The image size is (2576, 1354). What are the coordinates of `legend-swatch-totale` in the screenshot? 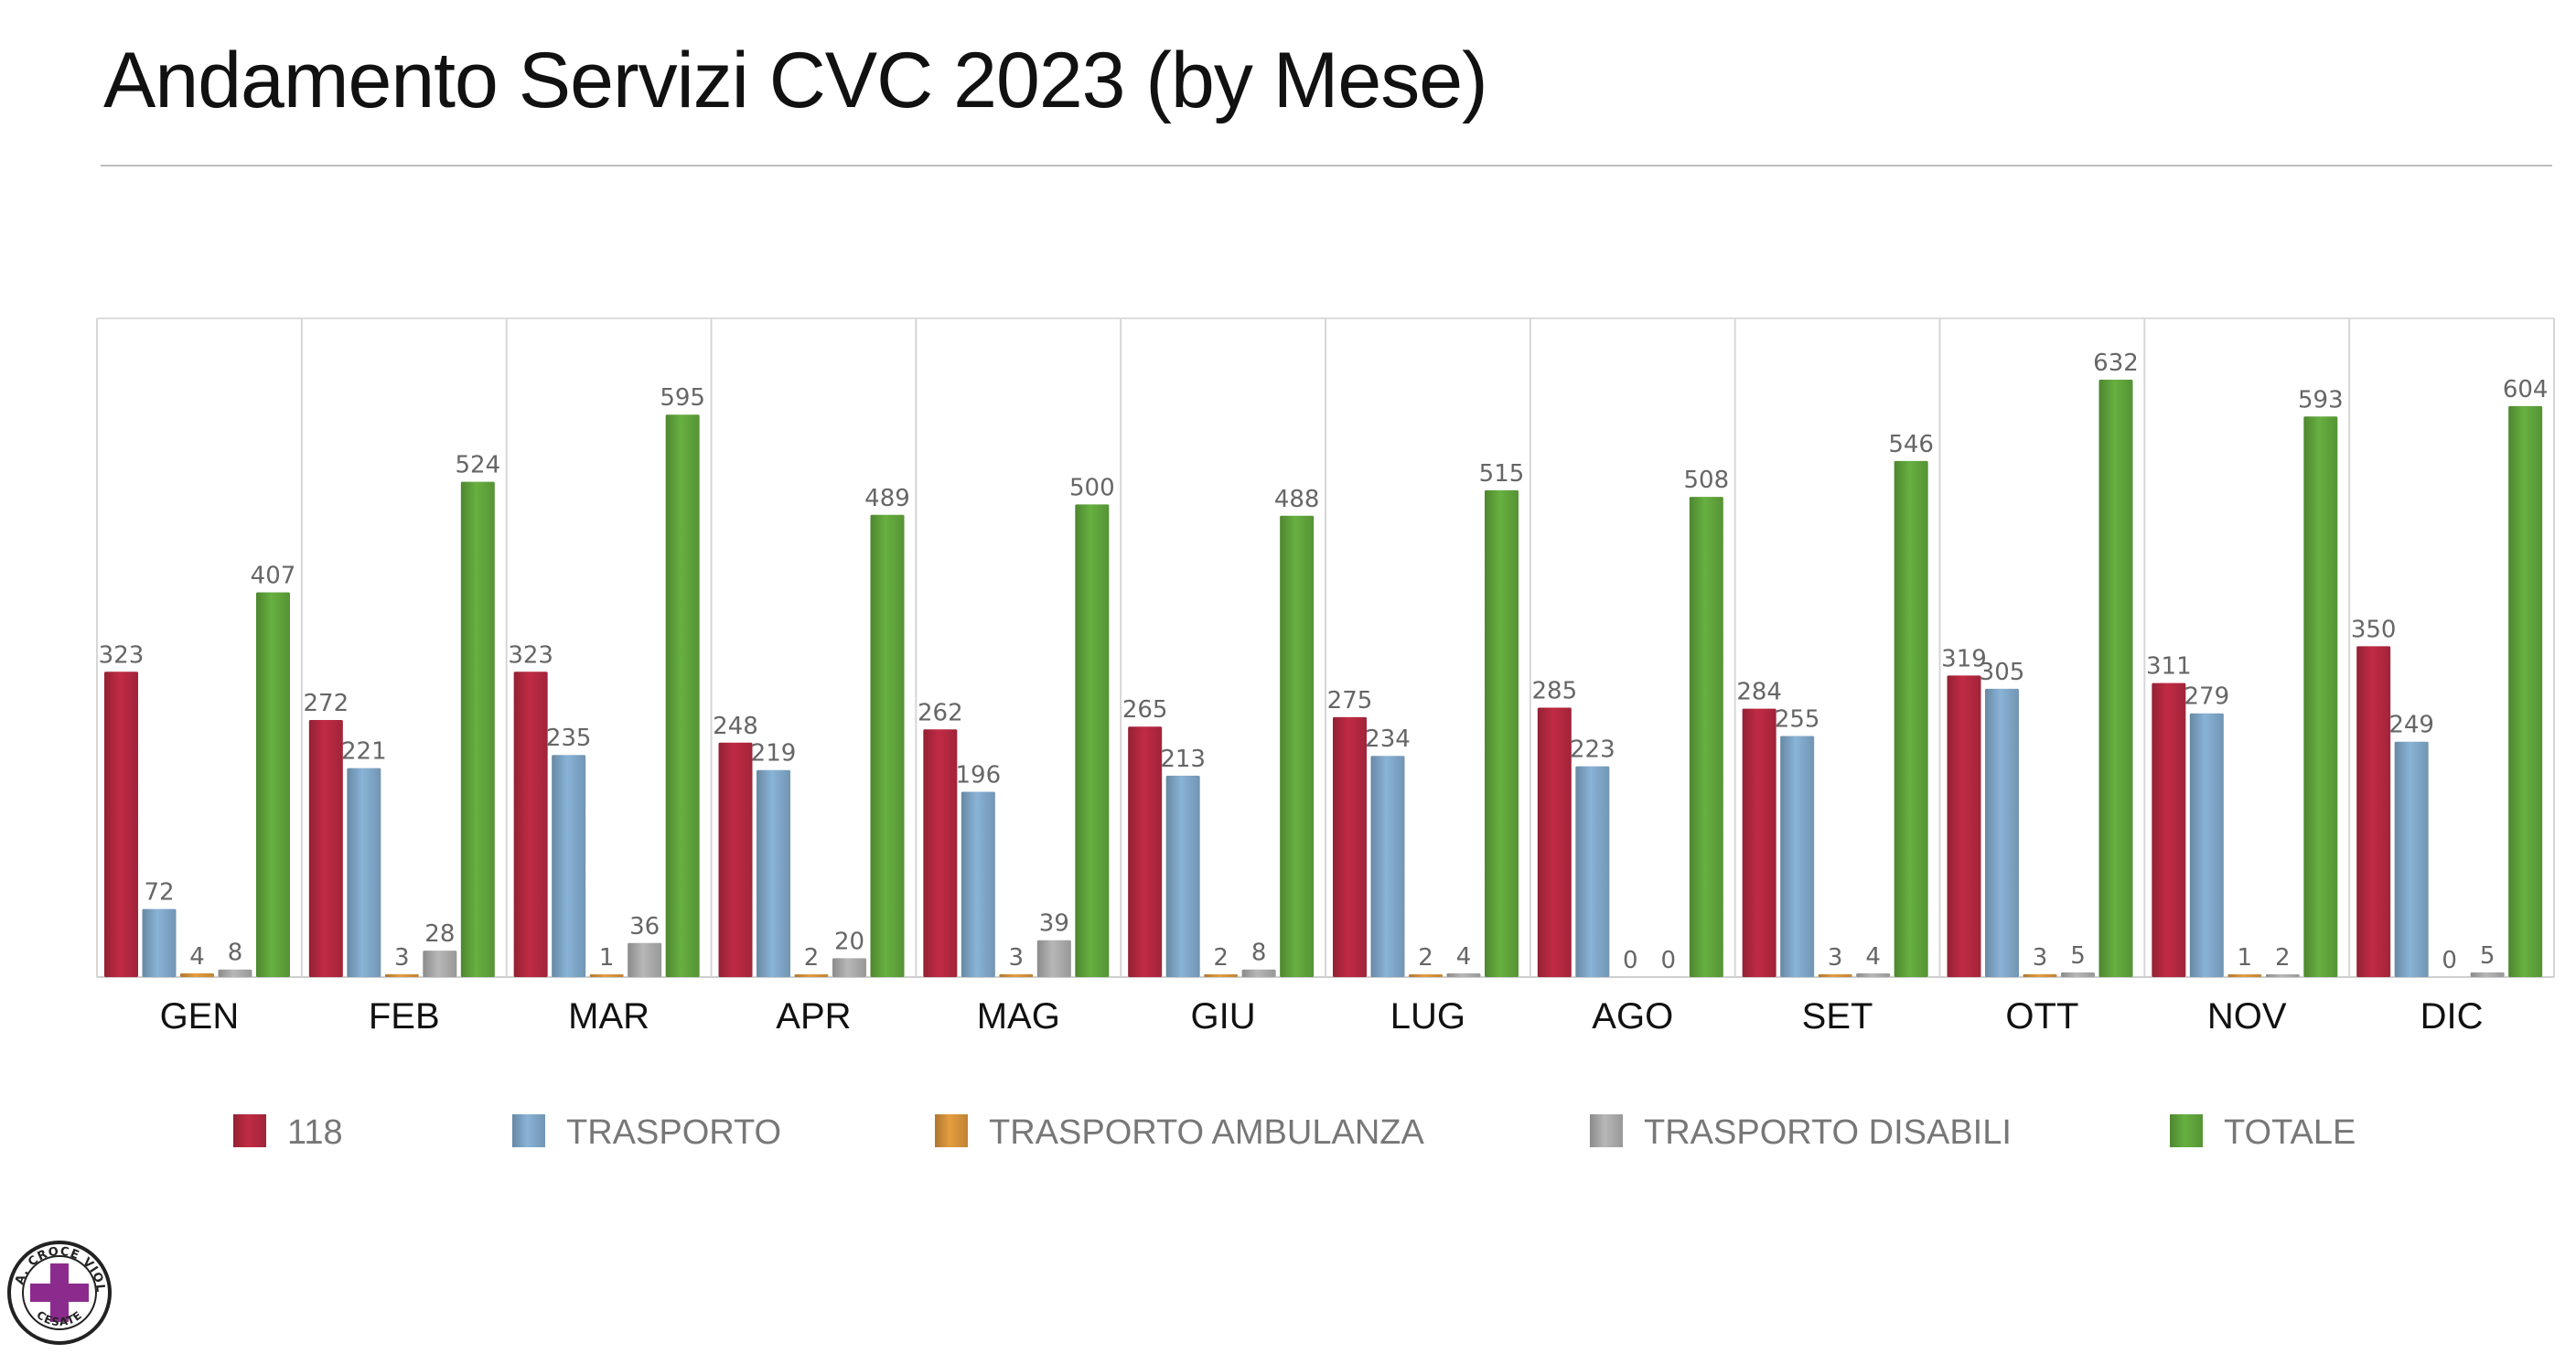 It's located at (2186, 1130).